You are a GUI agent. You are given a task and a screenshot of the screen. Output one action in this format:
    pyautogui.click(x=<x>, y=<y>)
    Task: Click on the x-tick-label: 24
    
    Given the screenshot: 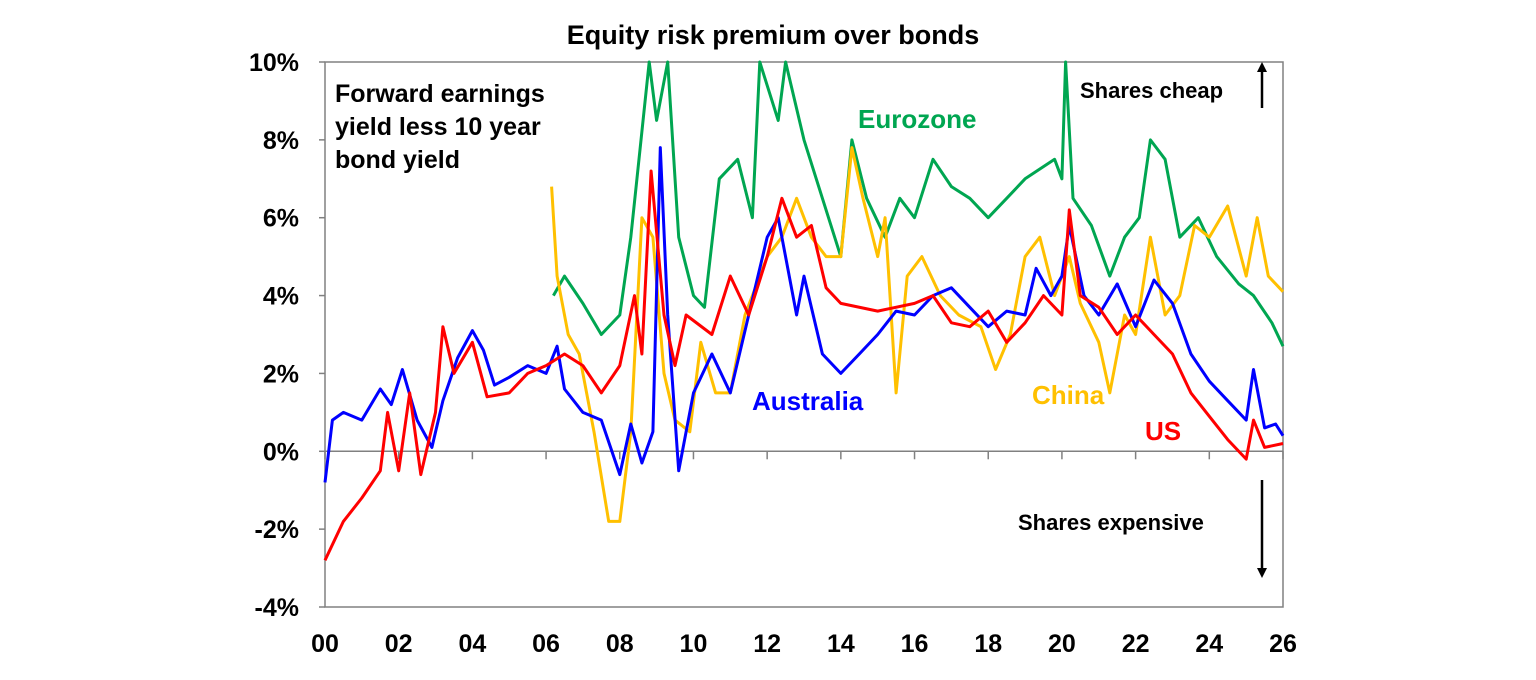 What is the action you would take?
    pyautogui.click(x=1209, y=644)
    